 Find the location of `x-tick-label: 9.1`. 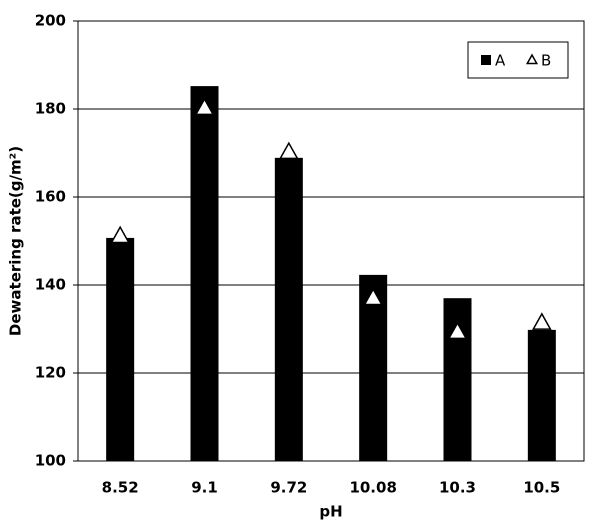

x-tick-label: 9.1 is located at coordinates (204, 488).